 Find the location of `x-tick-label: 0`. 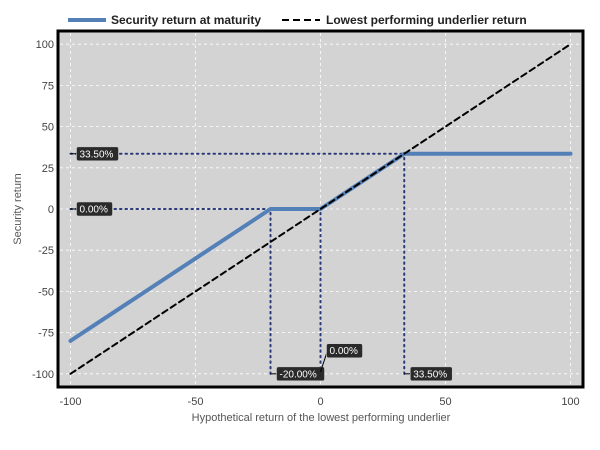

x-tick-label: 0 is located at coordinates (320, 402).